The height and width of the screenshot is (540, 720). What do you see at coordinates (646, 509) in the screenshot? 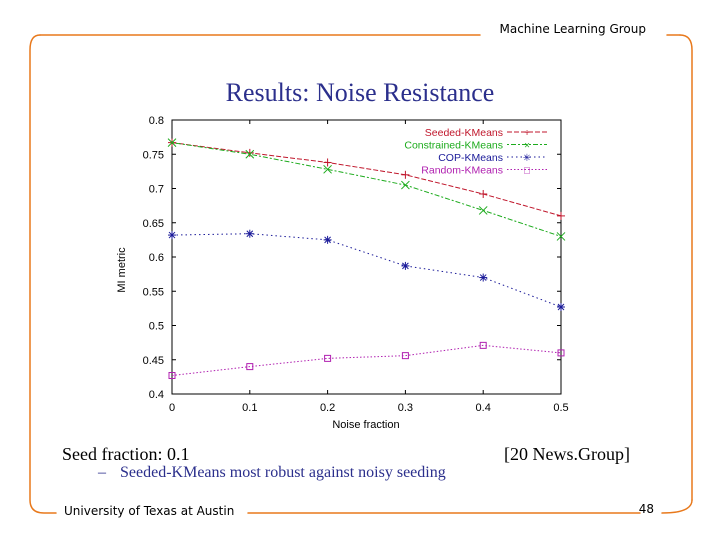
I see `page-number: 48` at bounding box center [646, 509].